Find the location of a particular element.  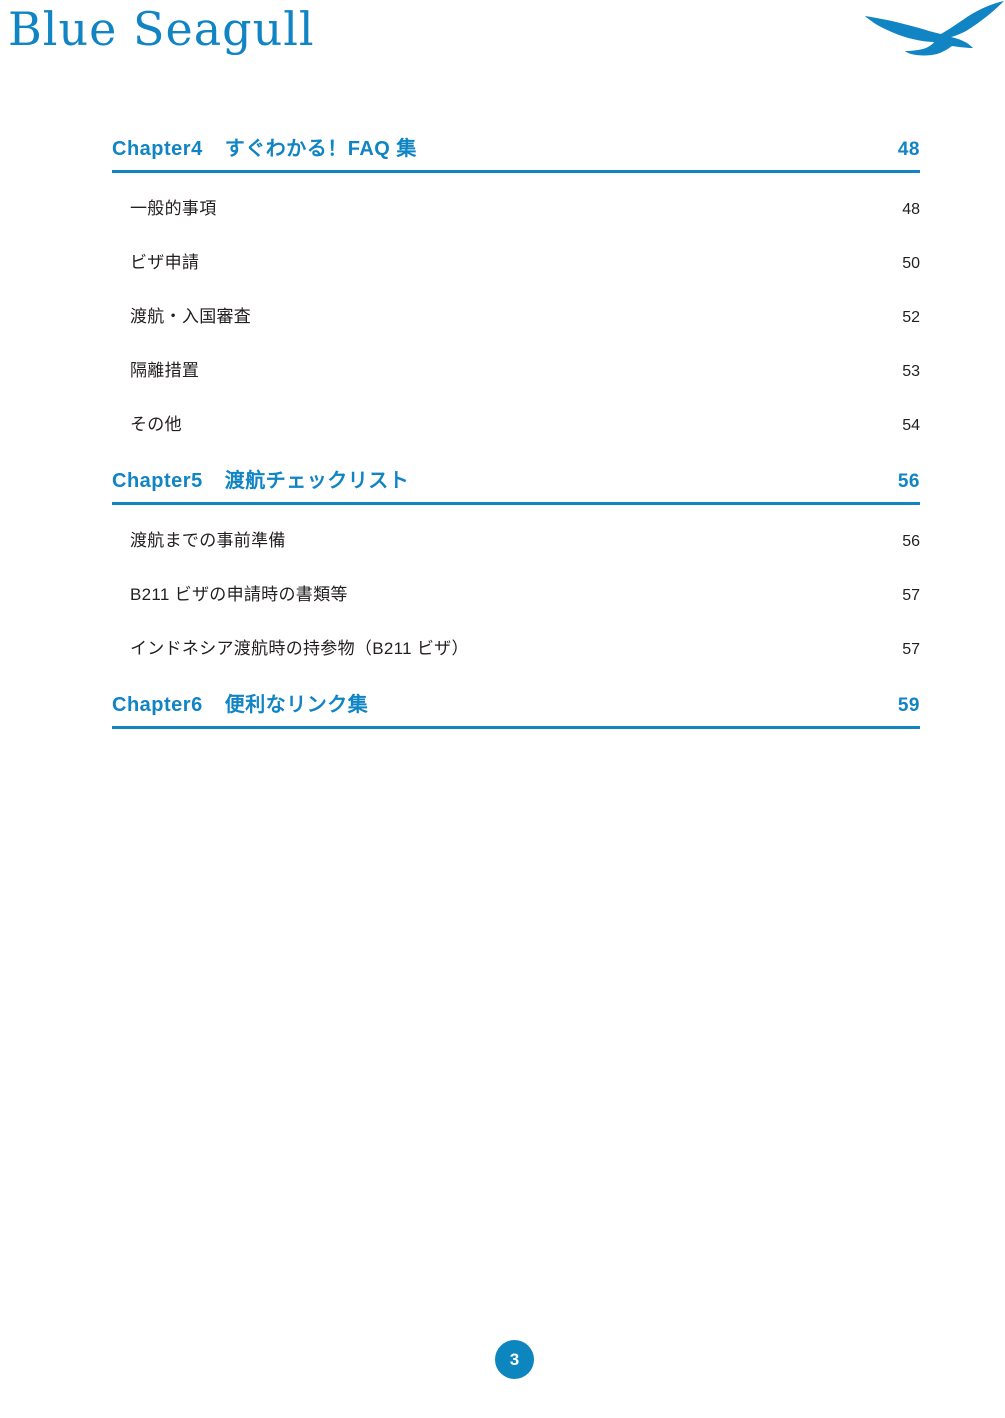

toc-chapter-title: 渡航チェックリスト is located at coordinates (317, 481).